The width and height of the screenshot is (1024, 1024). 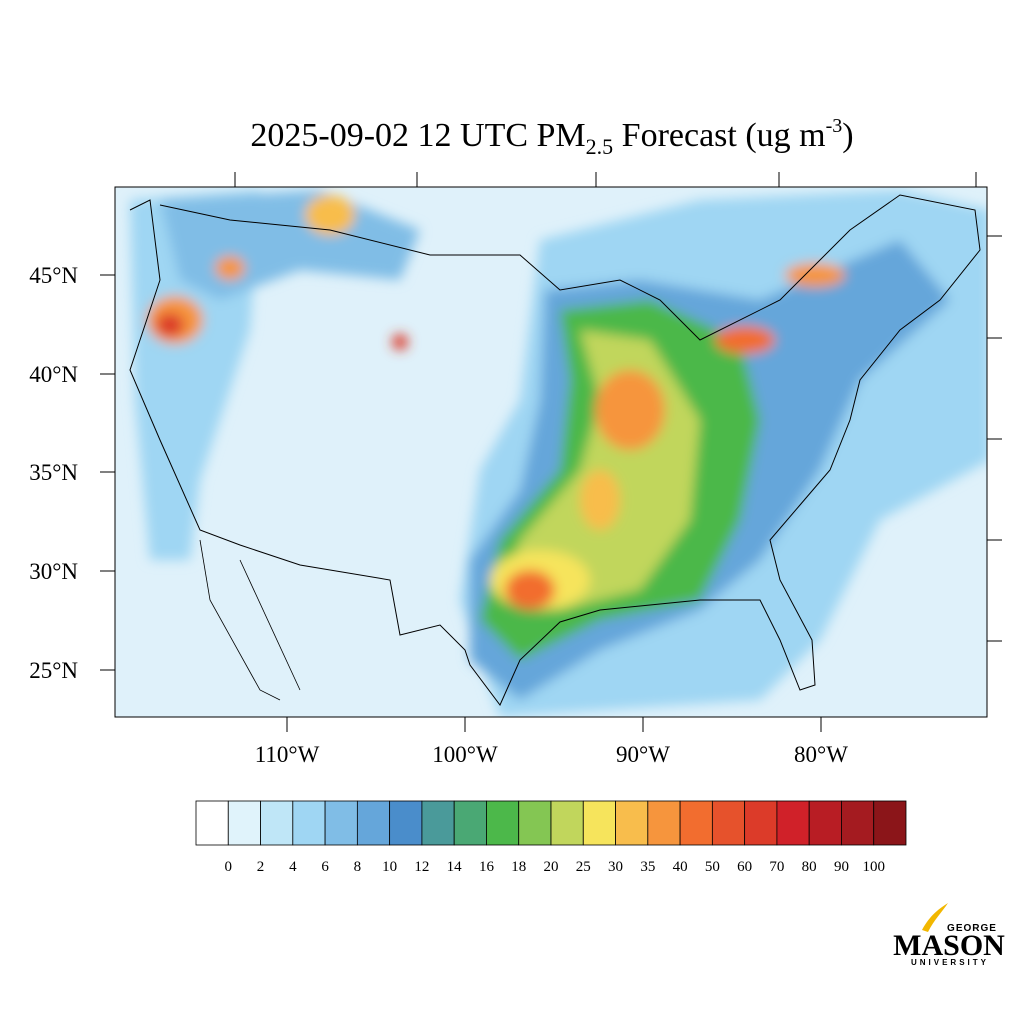 What do you see at coordinates (712, 867) in the screenshot?
I see `colorbar-label: 50` at bounding box center [712, 867].